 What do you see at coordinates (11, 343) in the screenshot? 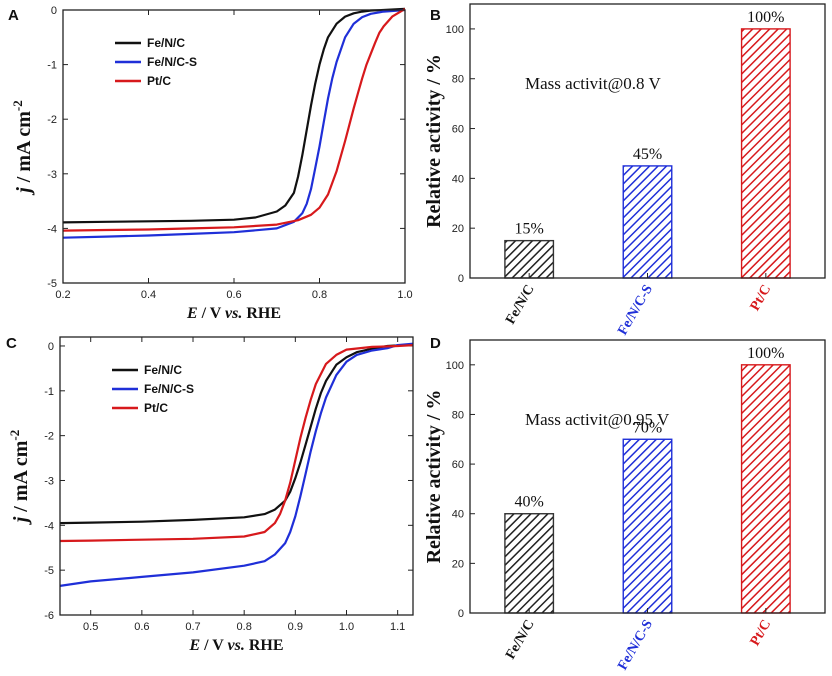
I see `panel-letter: C` at bounding box center [11, 343].